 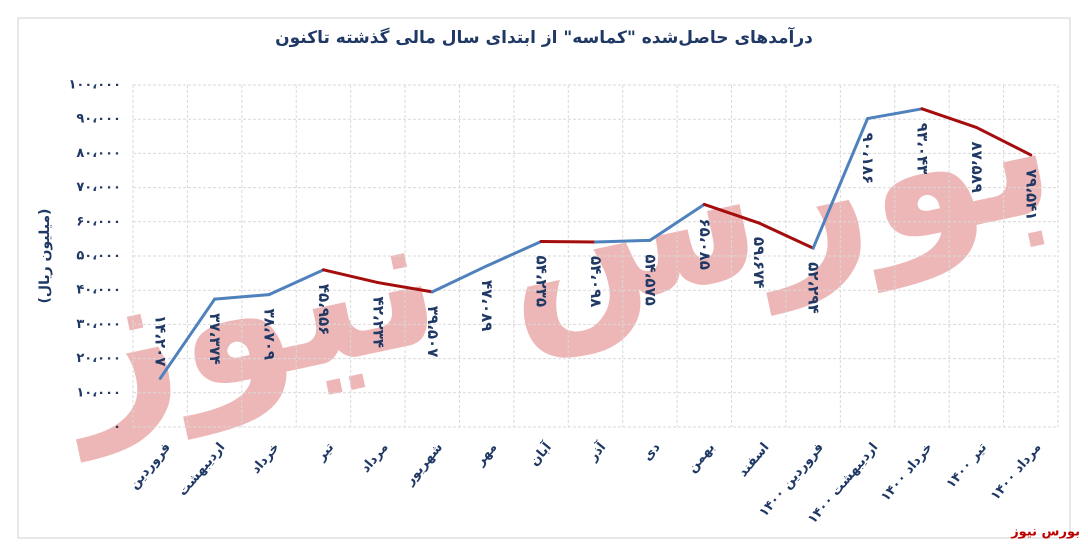 I want to click on data-label: ۴۷،۰۸۹, so click(x=487, y=305).